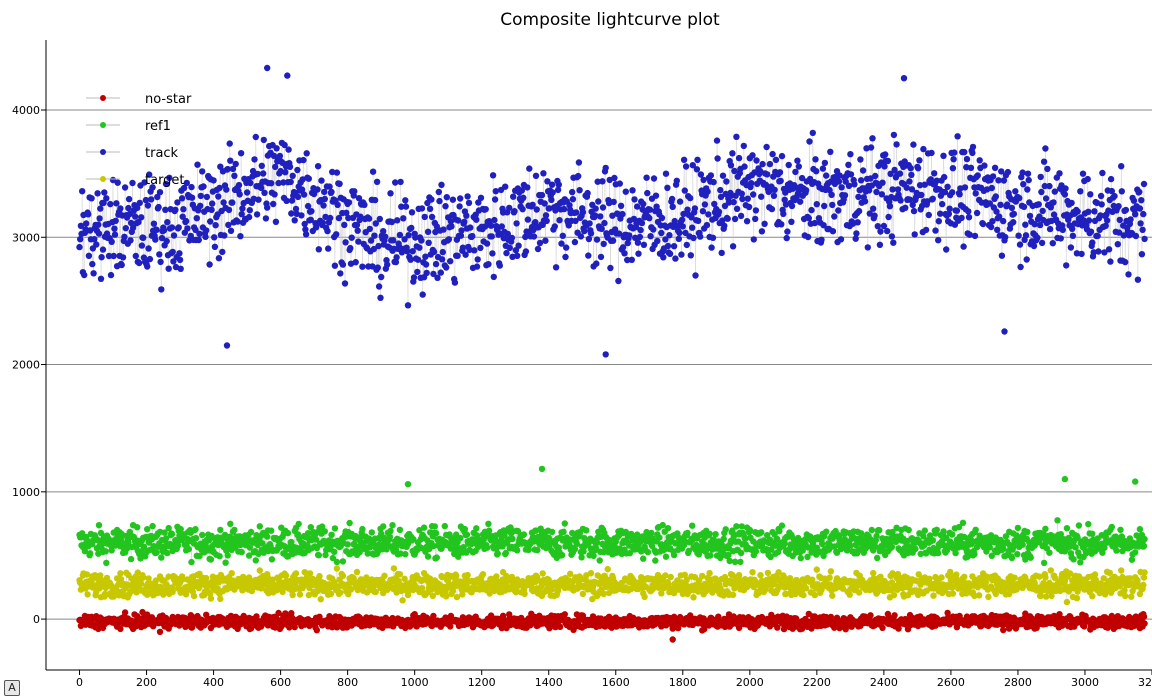 The image size is (1152, 700). Describe the element at coordinates (612, 516) in the screenshot. I see `series-ref1` at that location.